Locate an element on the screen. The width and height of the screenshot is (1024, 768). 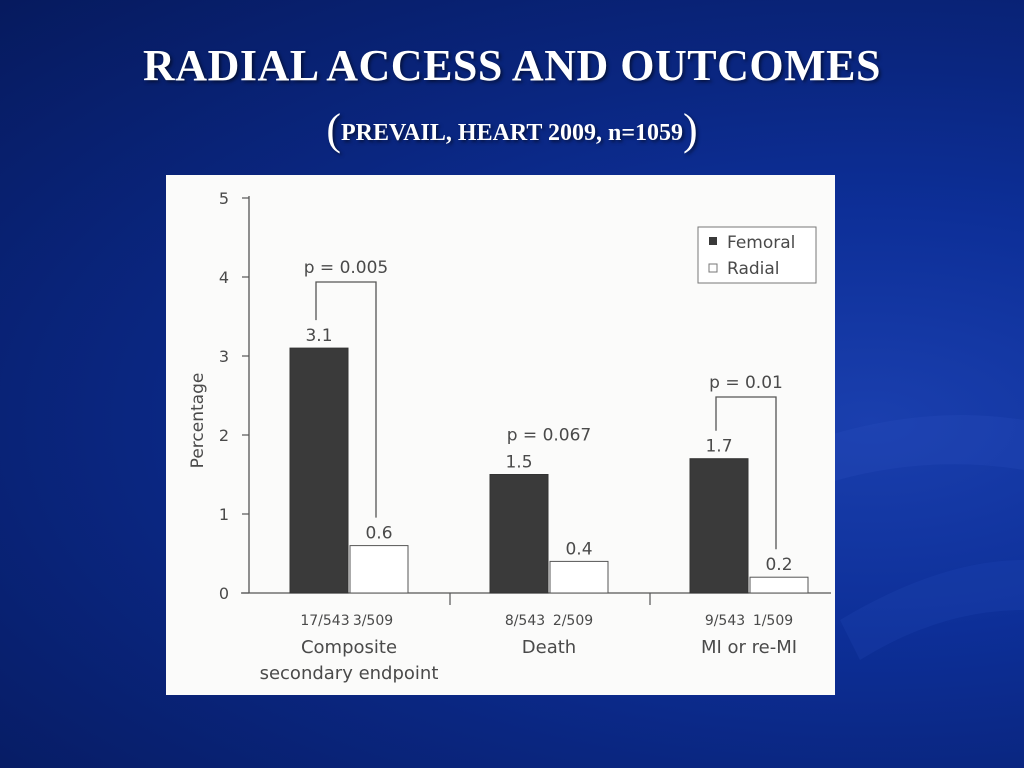
subtitle-text: PREVAIL, HEART 2009, n=1059 is located at coordinates (511, 133).